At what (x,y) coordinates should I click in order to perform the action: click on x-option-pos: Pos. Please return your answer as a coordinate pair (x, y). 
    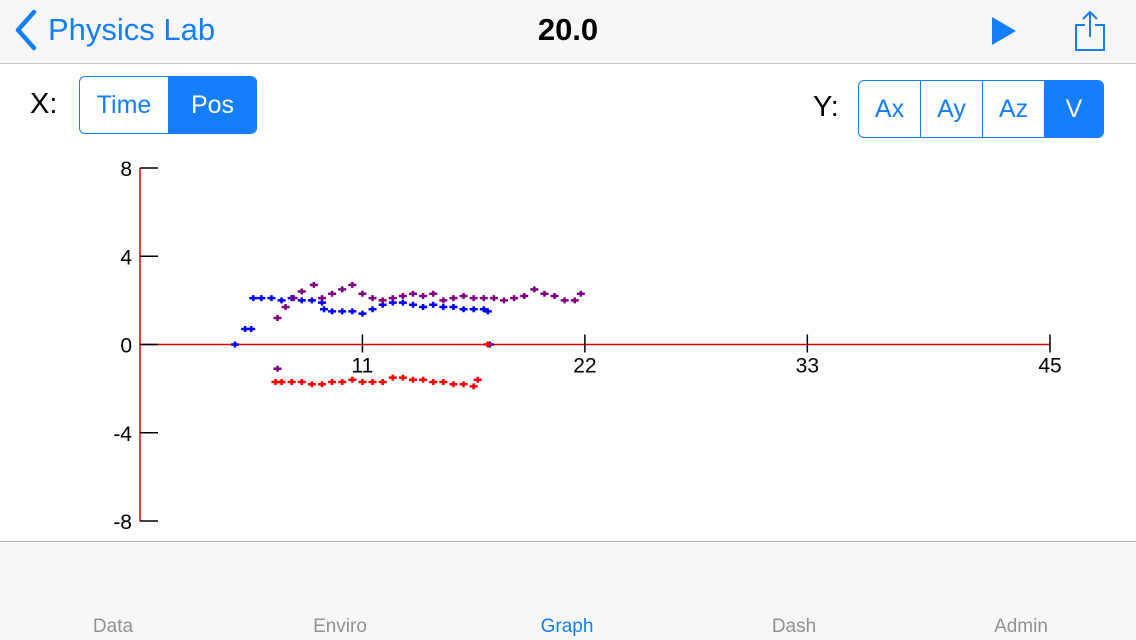
    Looking at the image, I should click on (212, 105).